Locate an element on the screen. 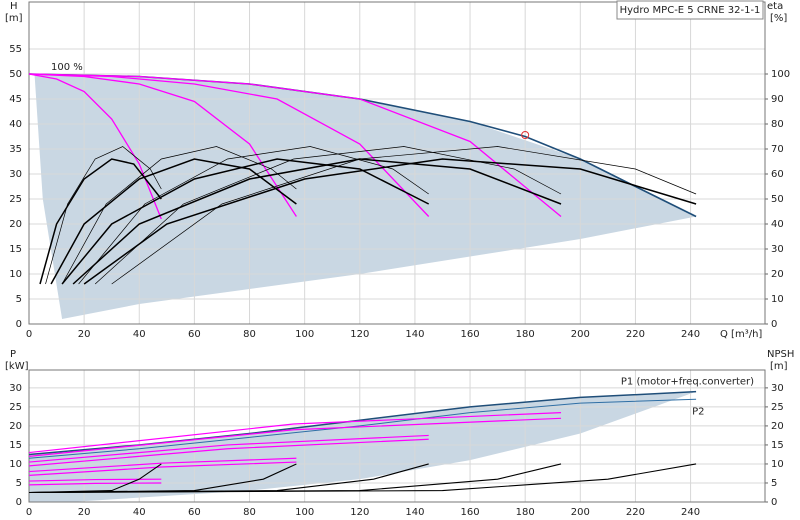  series-label: 100 % is located at coordinates (67, 67).